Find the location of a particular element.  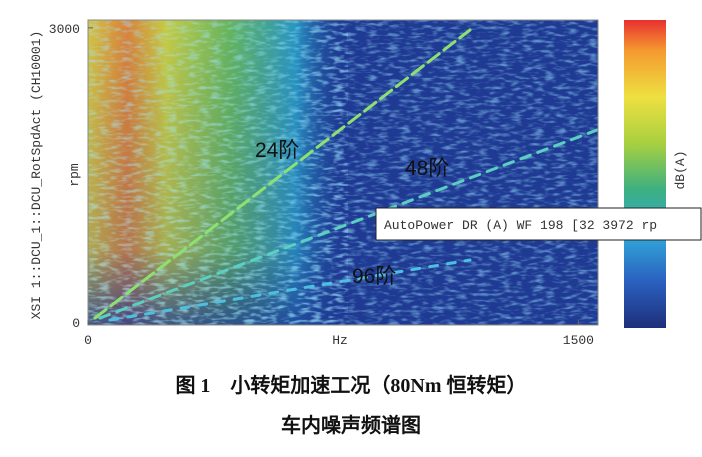

x-tick-label: 1500 is located at coordinates (578, 340).